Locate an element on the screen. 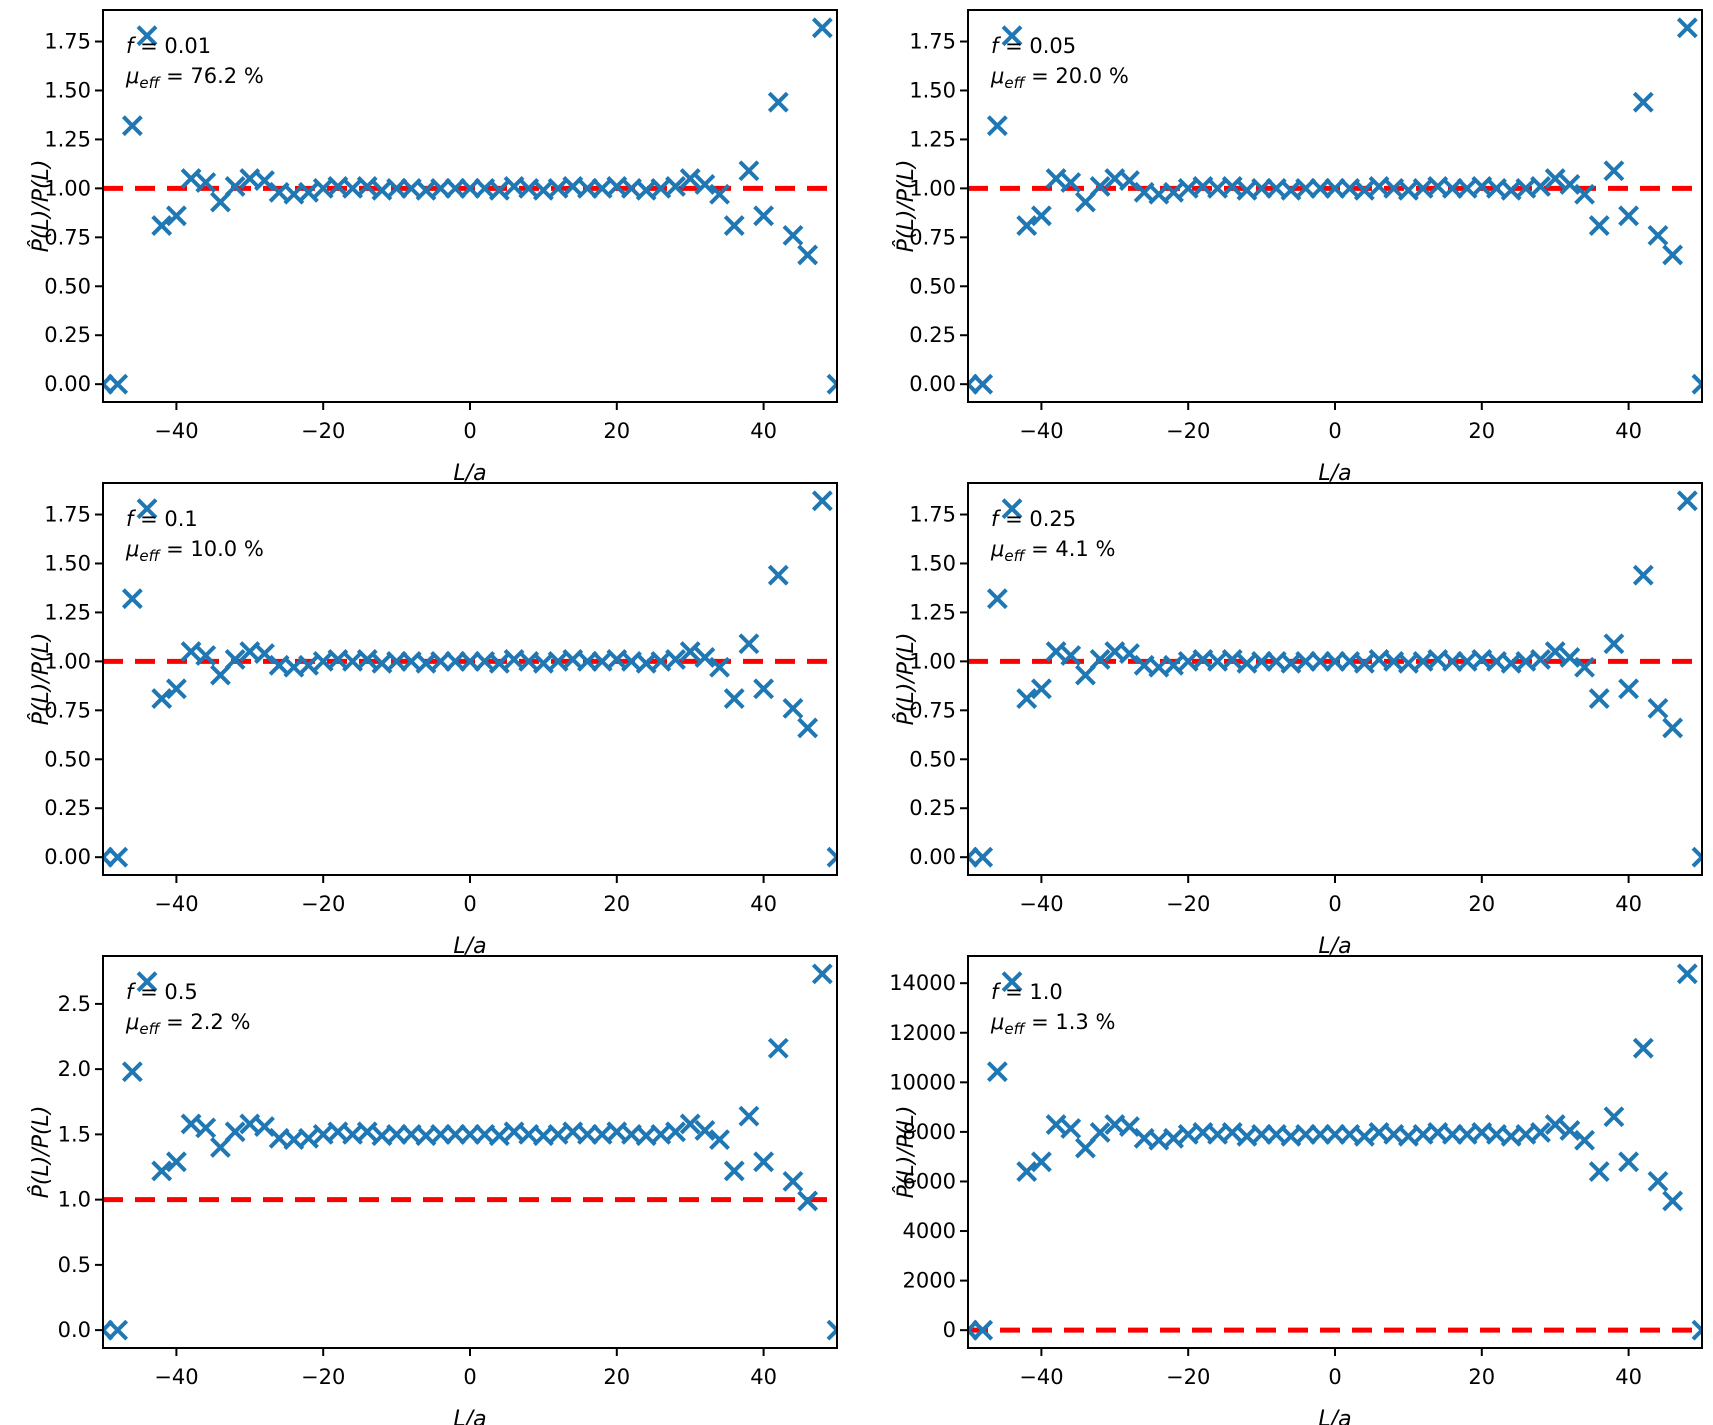  y-tick-label: 2.0 is located at coordinates (74, 1069).